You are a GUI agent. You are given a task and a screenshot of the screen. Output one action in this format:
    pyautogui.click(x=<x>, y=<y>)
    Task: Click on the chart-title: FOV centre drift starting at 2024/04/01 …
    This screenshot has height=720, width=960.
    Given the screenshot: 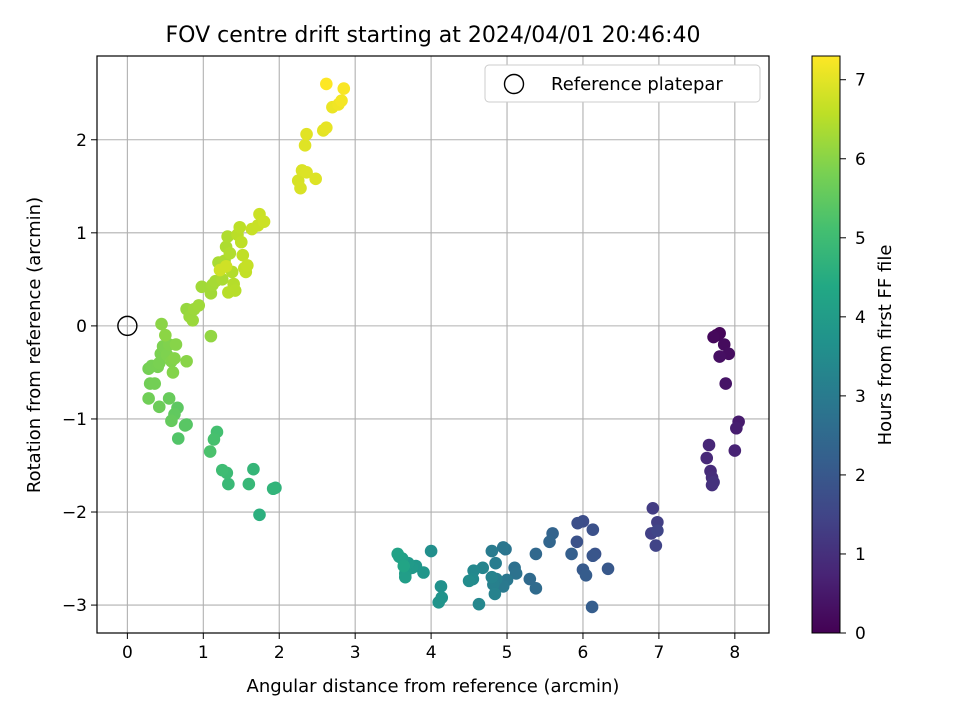 What is the action you would take?
    pyautogui.click(x=433, y=35)
    